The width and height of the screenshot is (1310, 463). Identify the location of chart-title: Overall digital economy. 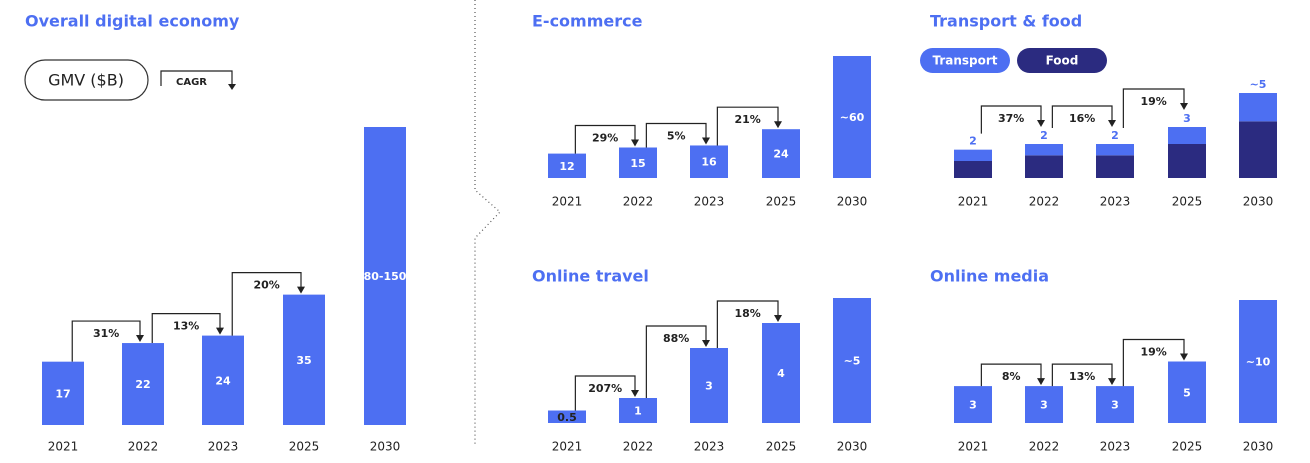
(132, 21).